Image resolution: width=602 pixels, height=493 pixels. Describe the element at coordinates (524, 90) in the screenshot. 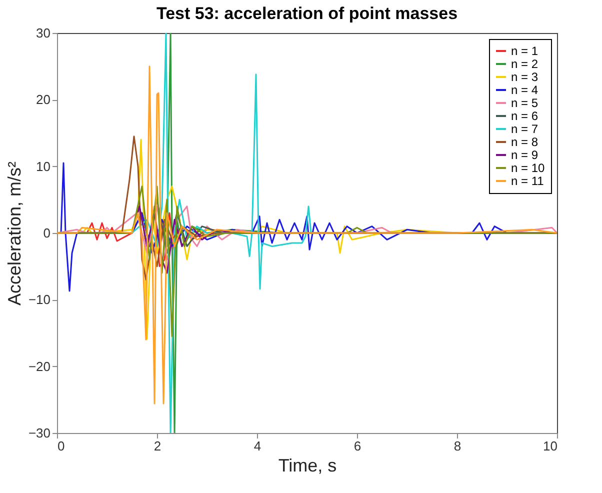

I see `legend-label: n = 4` at that location.